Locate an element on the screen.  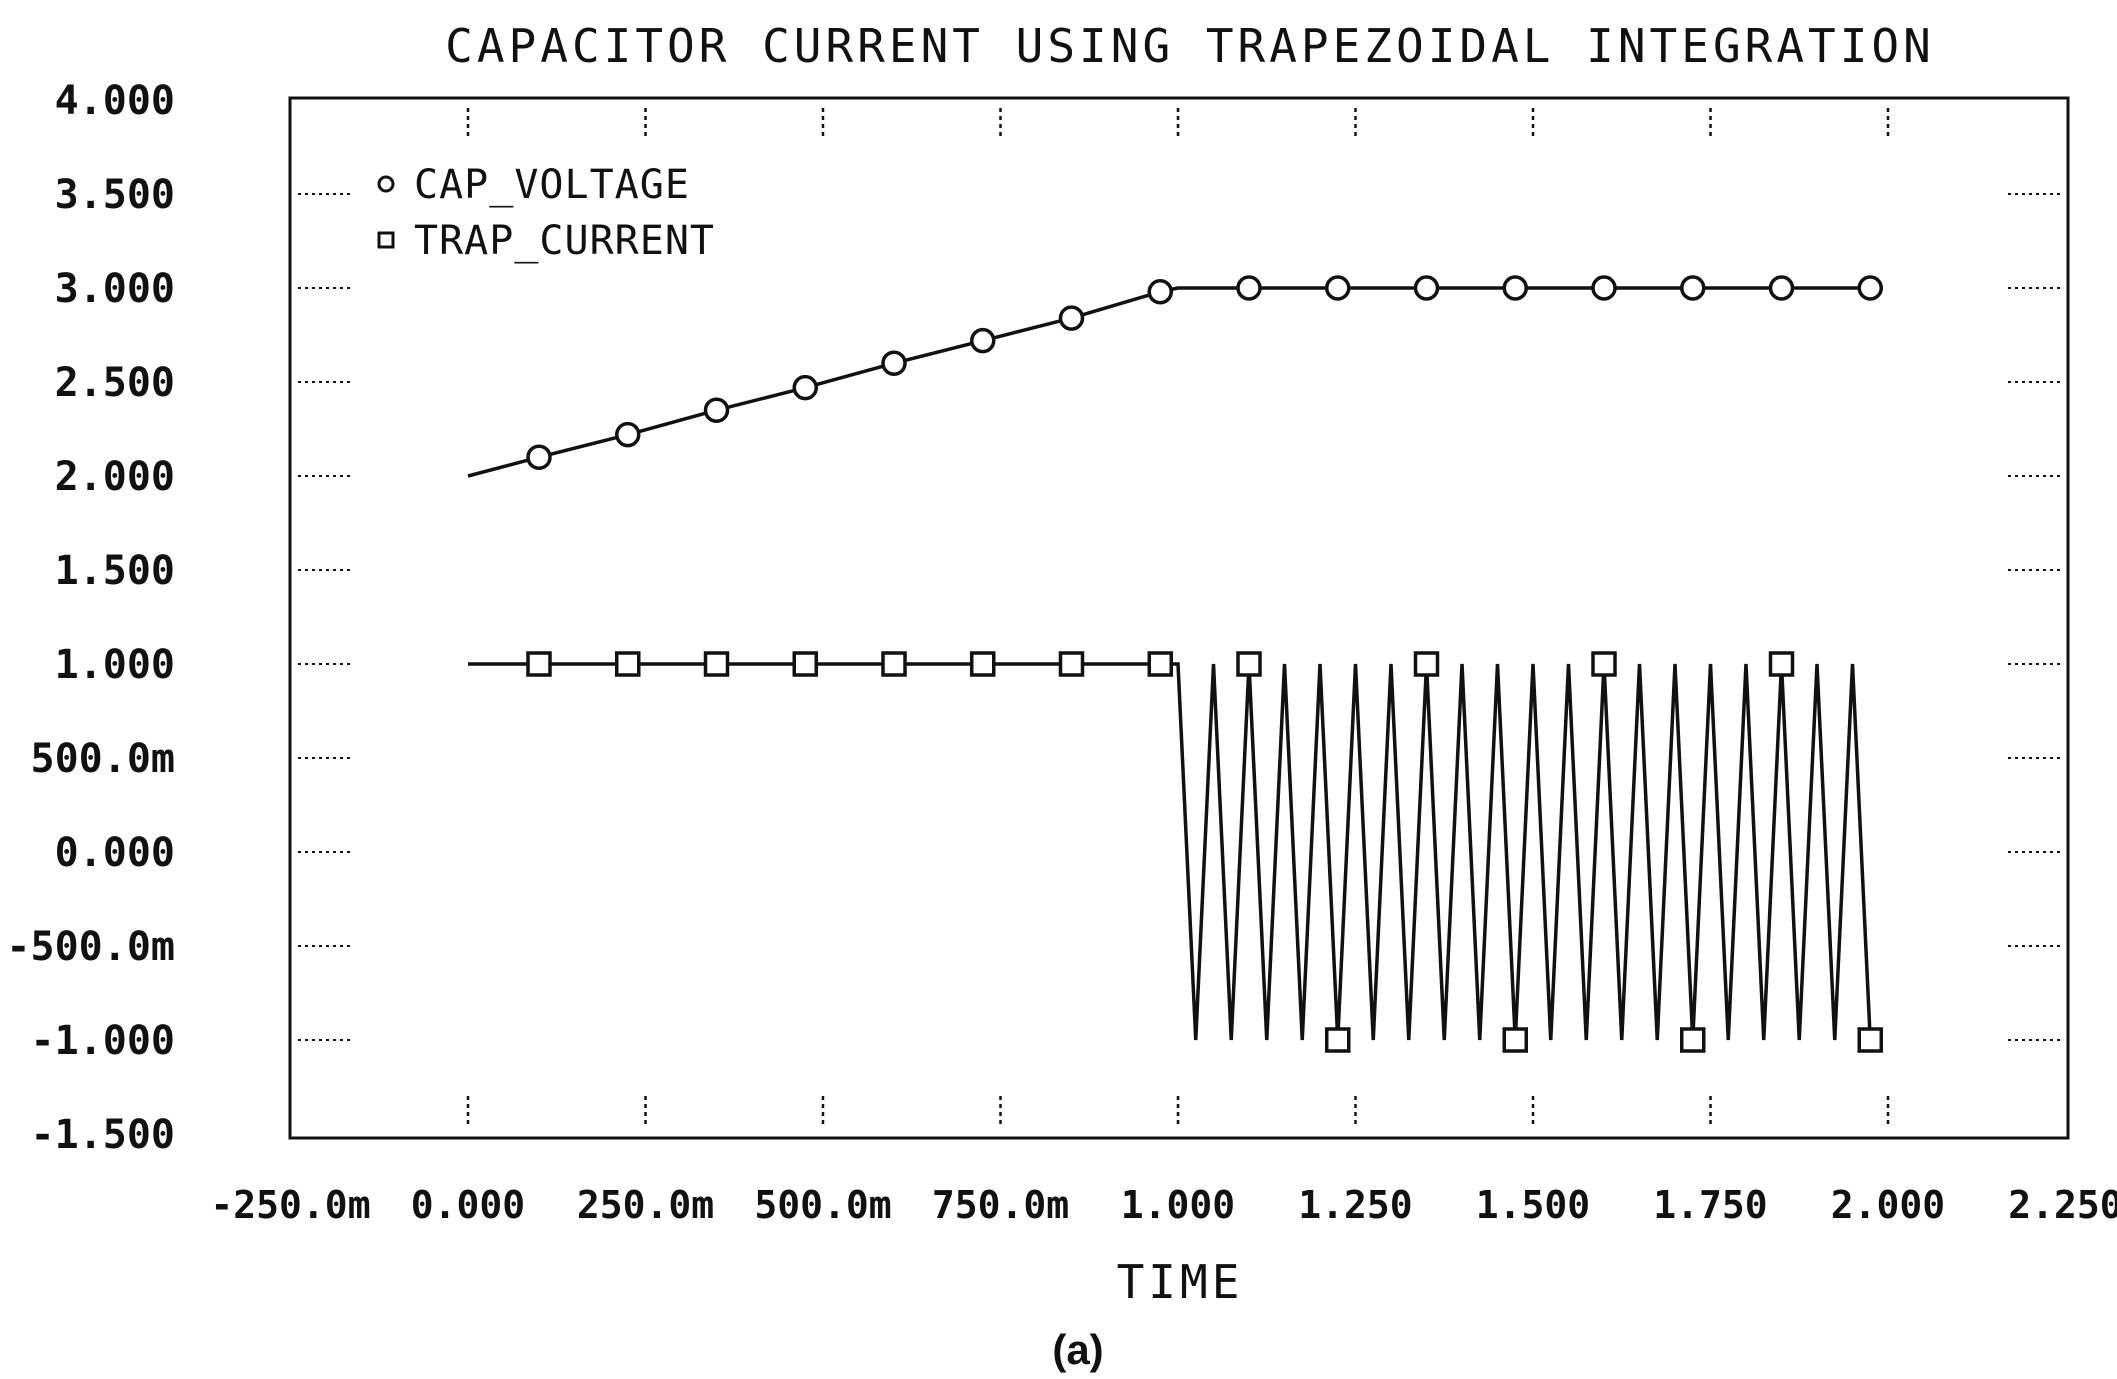
y-tick-label: 1.500 is located at coordinates (115, 571).